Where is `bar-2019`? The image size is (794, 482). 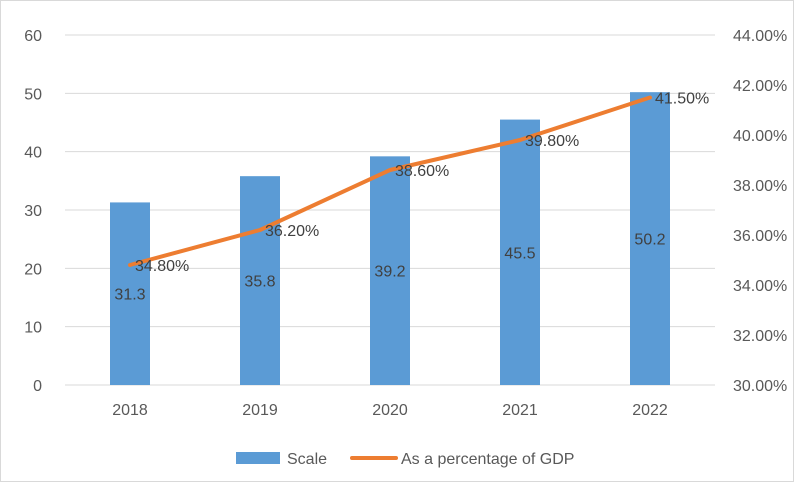
bar-2019 is located at coordinates (260, 280).